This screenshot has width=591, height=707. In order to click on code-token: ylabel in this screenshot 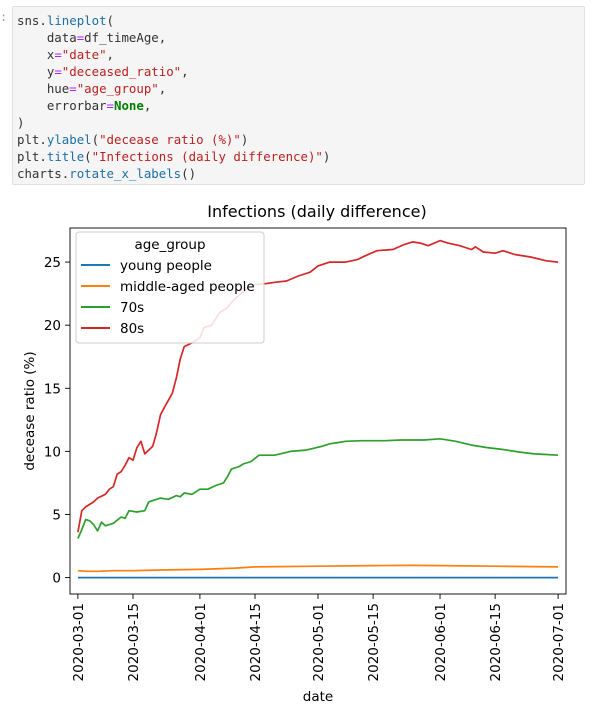, I will do `click(69, 139)`.